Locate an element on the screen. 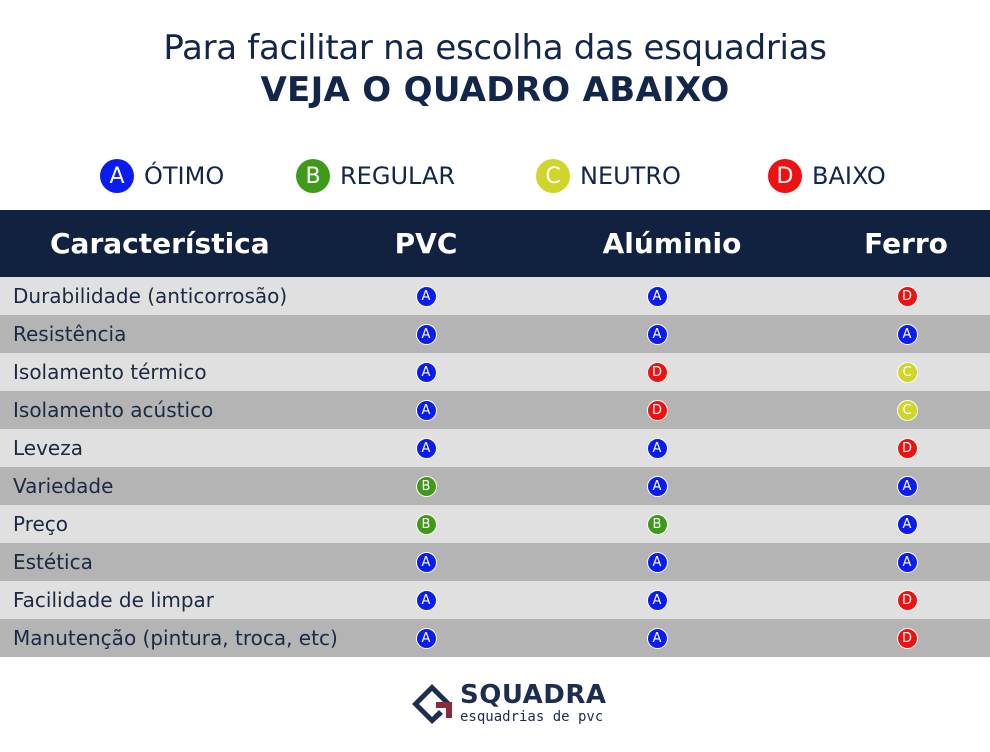 Image resolution: width=990 pixels, height=752 pixels. row-label: Estética is located at coordinates (53, 562).